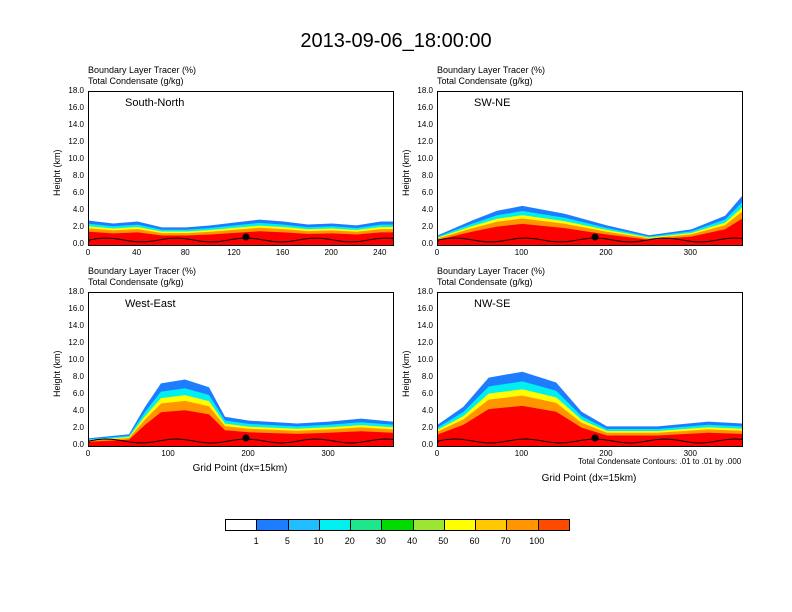 Image resolution: width=792 pixels, height=612 pixels. What do you see at coordinates (240, 468) in the screenshot?
I see `xlabel-west-east: Grid Point (dx=15km)` at bounding box center [240, 468].